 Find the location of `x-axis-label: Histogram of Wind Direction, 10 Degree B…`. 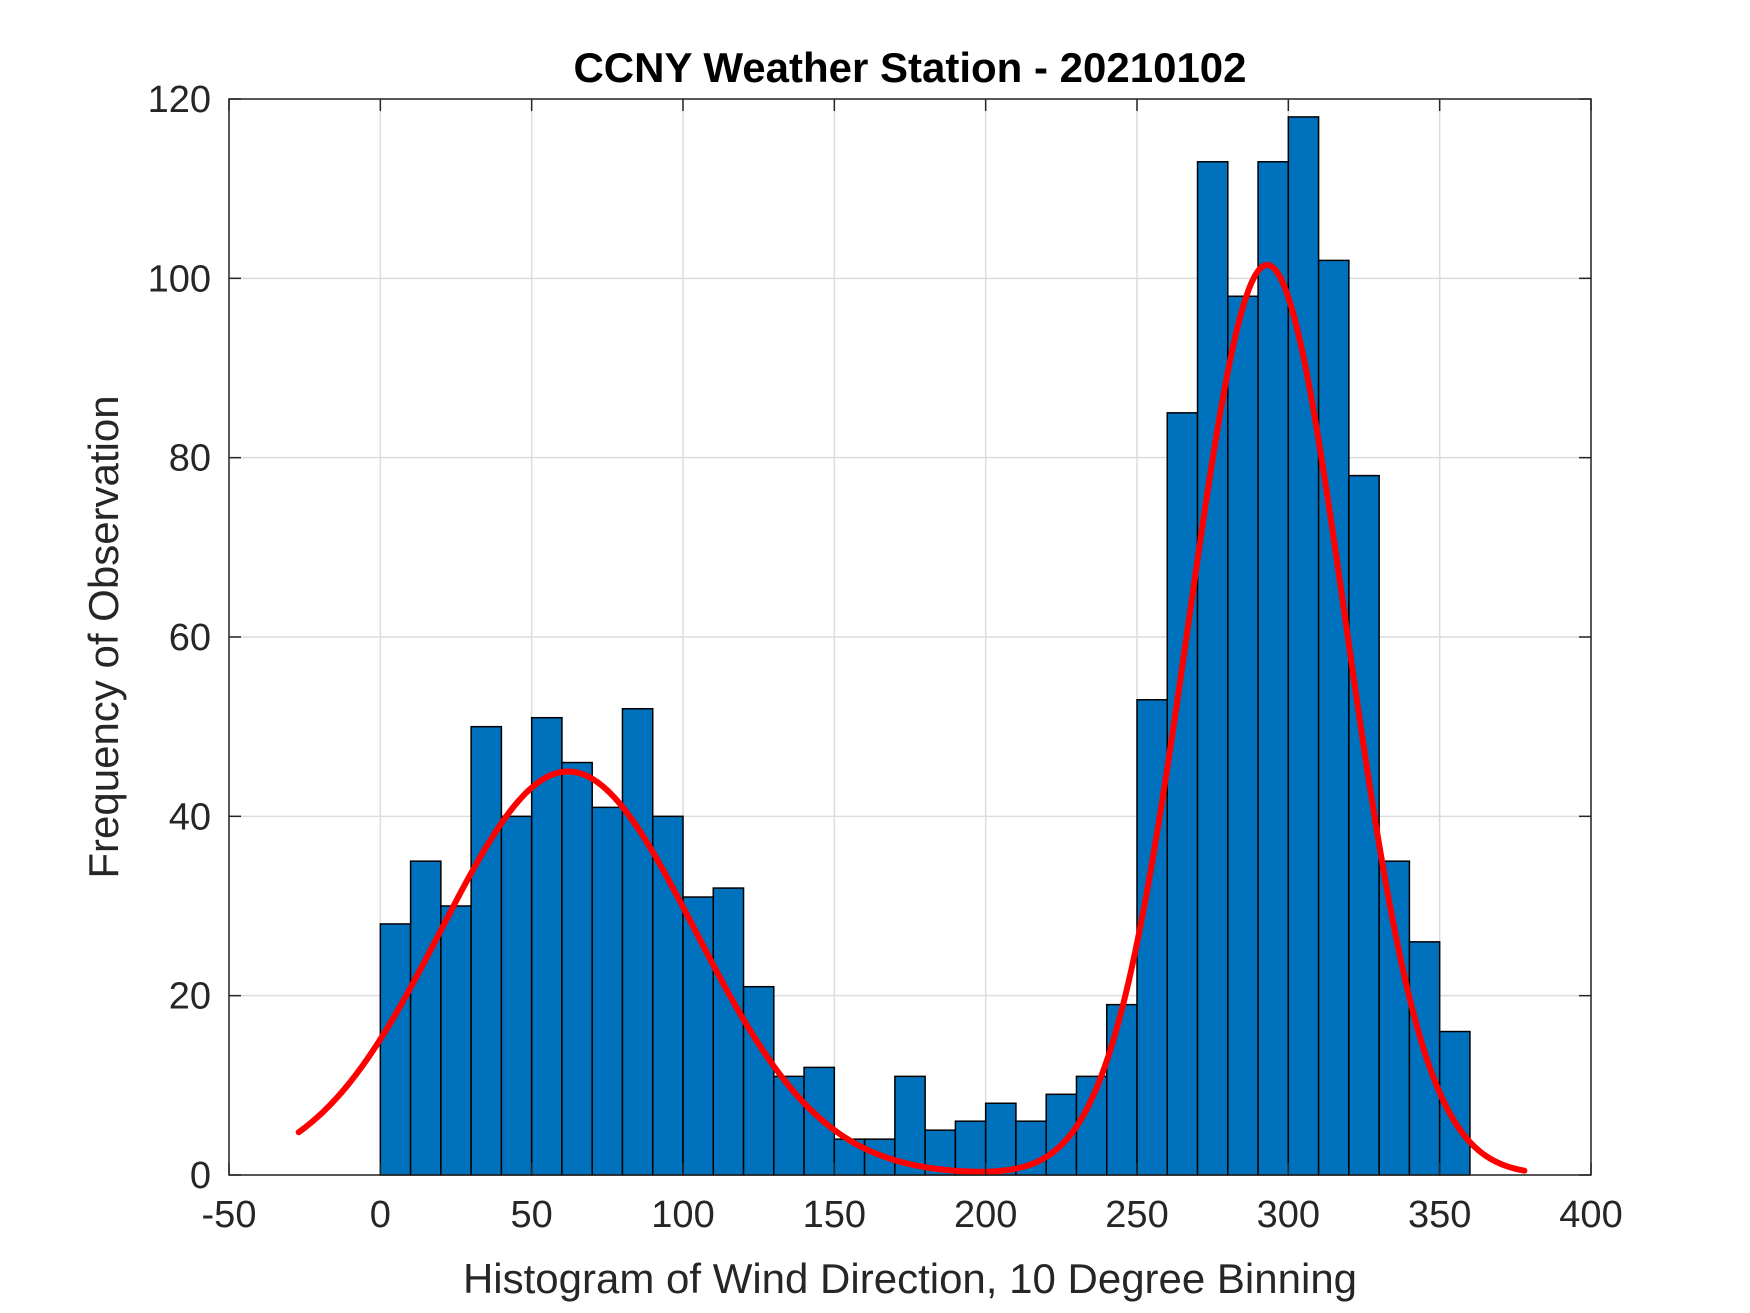

x-axis-label: Histogram of Wind Direction, 10 Degree B… is located at coordinates (910, 1278).